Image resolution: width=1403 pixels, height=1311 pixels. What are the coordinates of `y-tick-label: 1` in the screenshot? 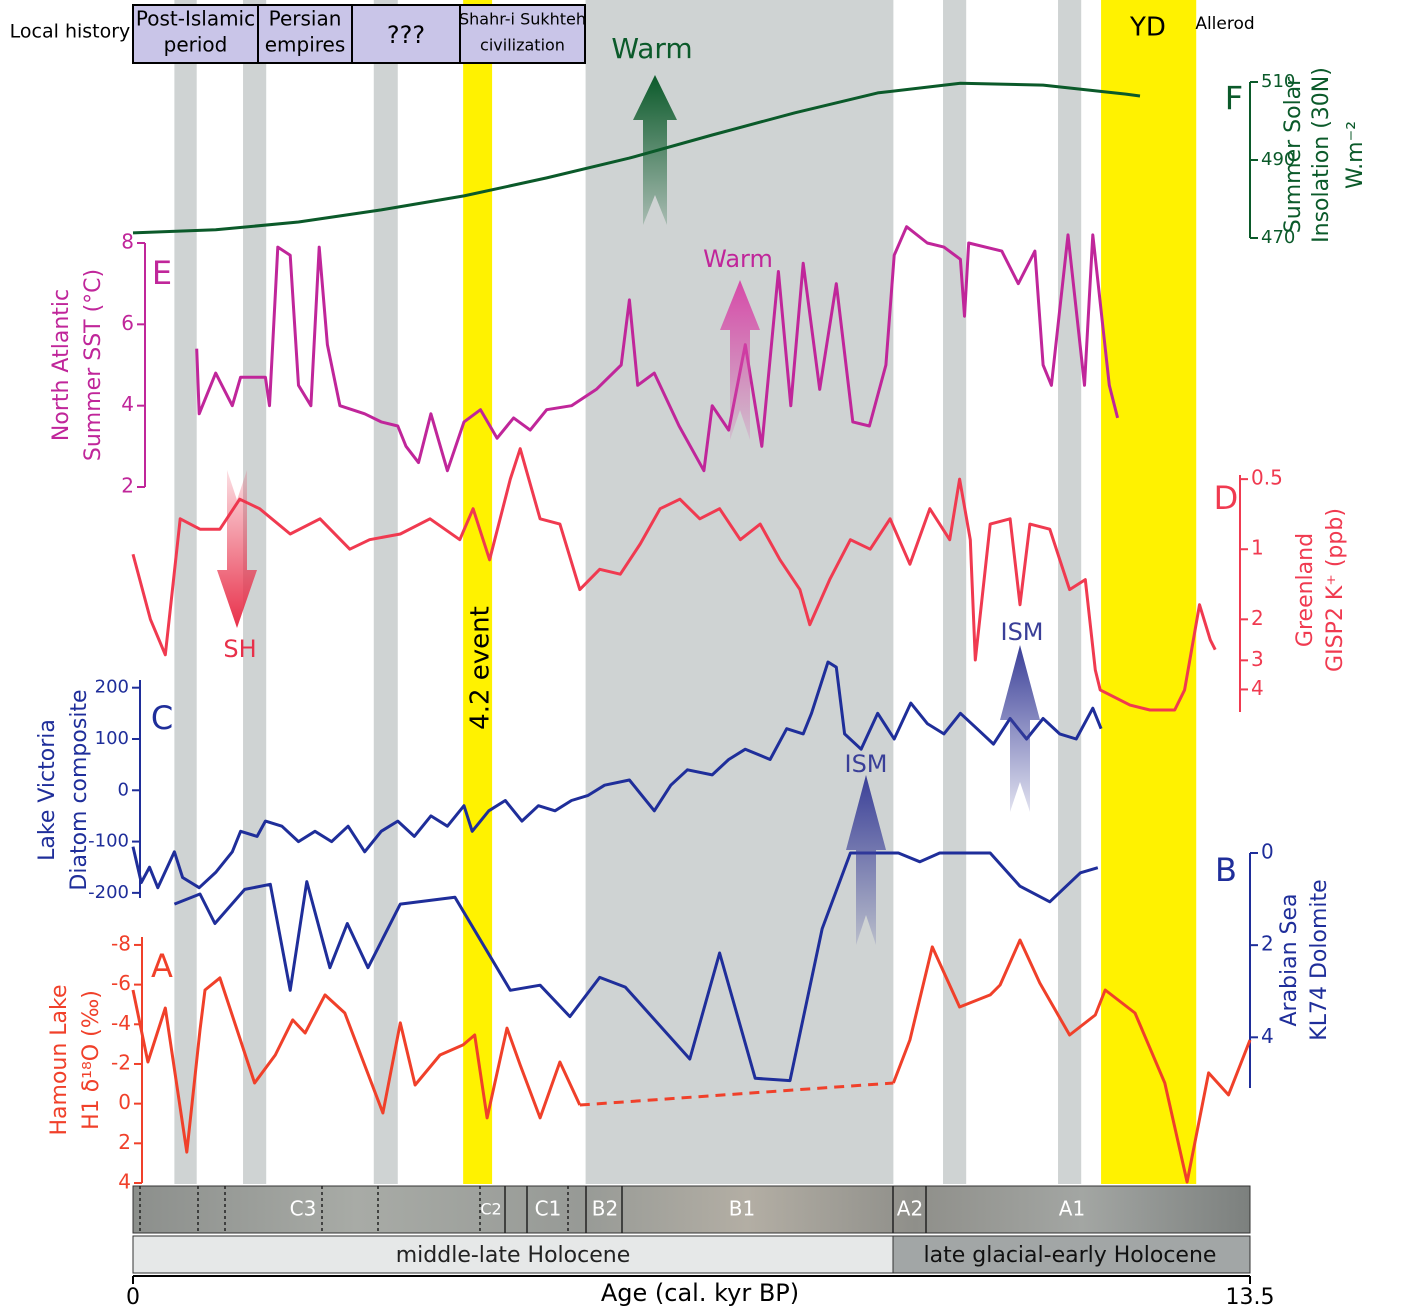 It's located at (1257, 548).